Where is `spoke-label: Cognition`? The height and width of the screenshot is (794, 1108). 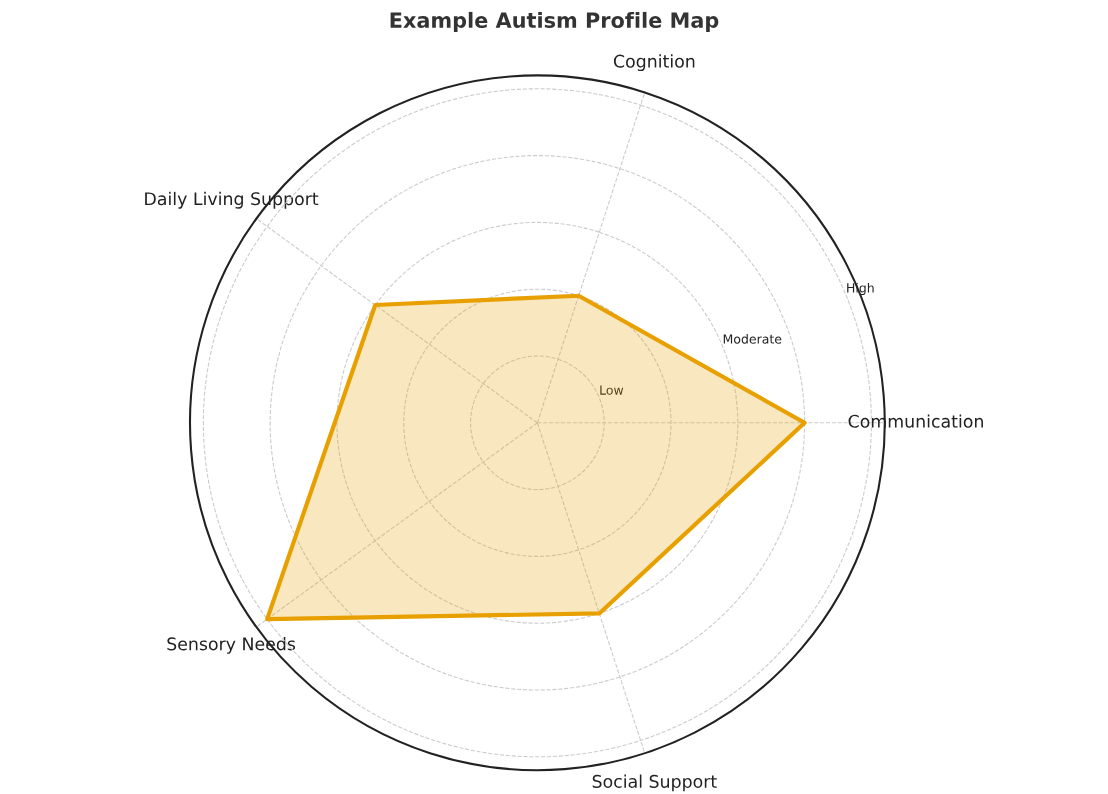 spoke-label: Cognition is located at coordinates (654, 63).